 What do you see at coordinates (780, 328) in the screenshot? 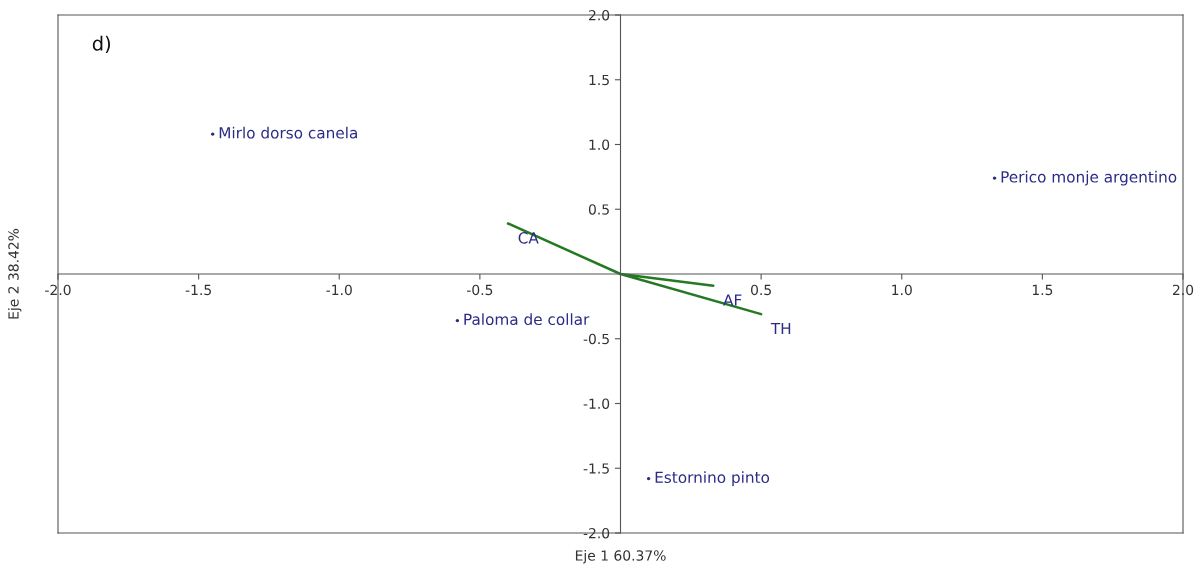
I see `data-label: TH` at bounding box center [780, 328].